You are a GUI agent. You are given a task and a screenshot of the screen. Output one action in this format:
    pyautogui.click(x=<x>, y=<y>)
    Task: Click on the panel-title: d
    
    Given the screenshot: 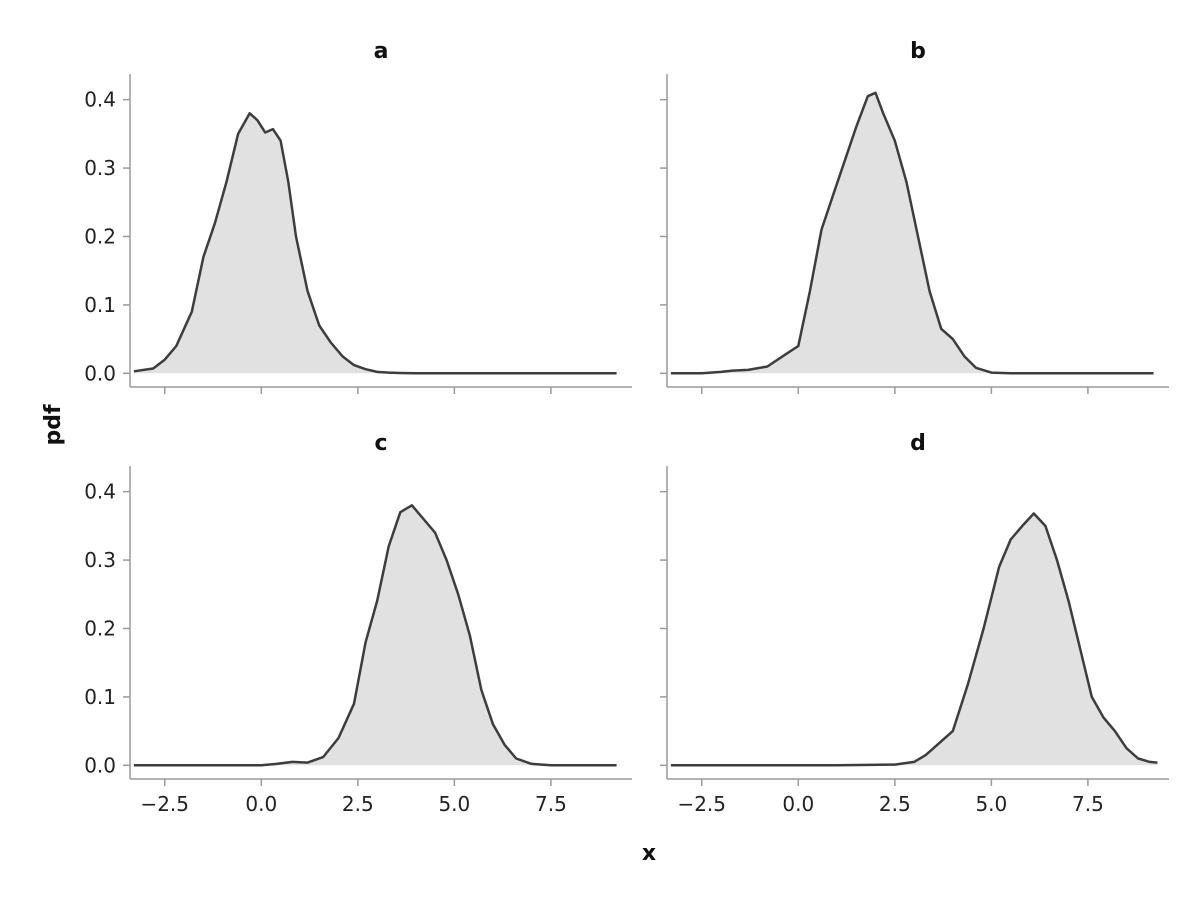 What is the action you would take?
    pyautogui.click(x=918, y=443)
    